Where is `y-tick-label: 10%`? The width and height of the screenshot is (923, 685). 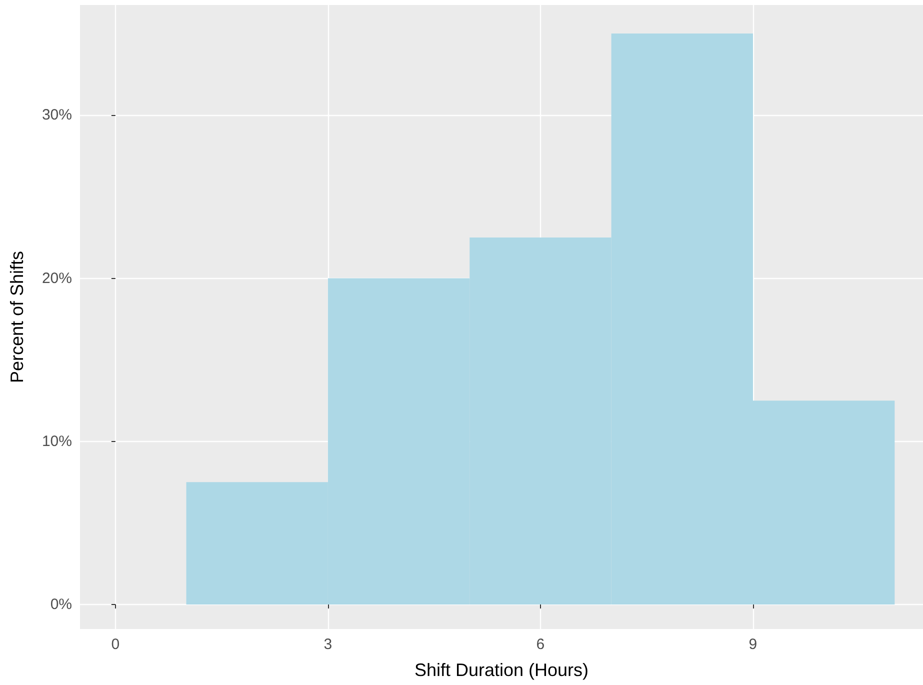 y-tick-label: 10% is located at coordinates (57, 441).